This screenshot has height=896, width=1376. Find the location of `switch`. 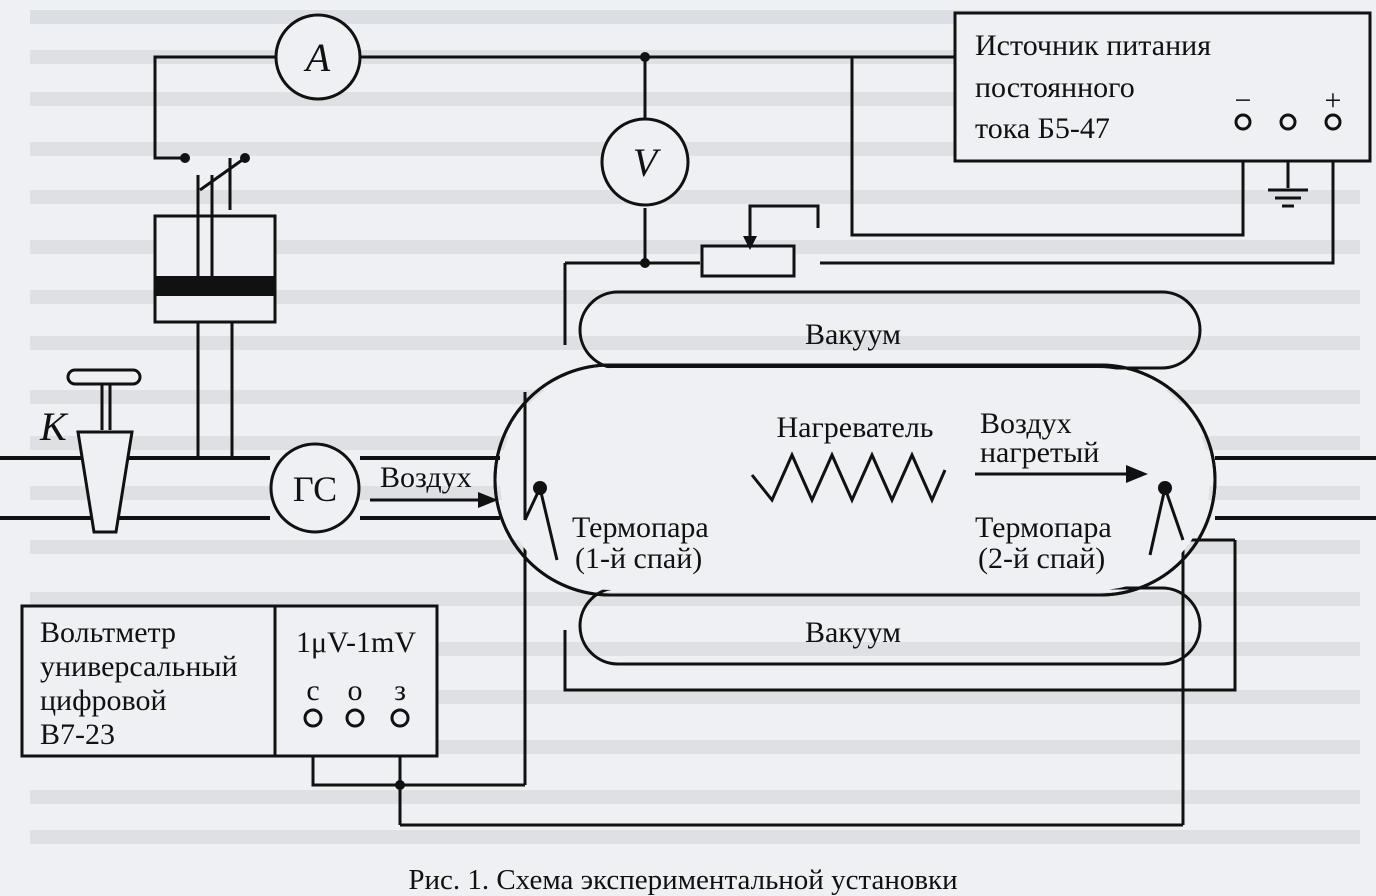

switch is located at coordinates (222, 174).